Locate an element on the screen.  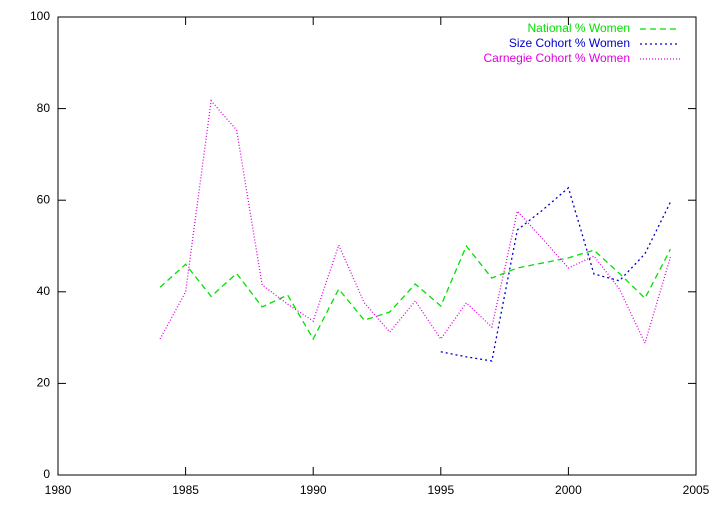
y-tick-label: 0 is located at coordinates (46, 474).